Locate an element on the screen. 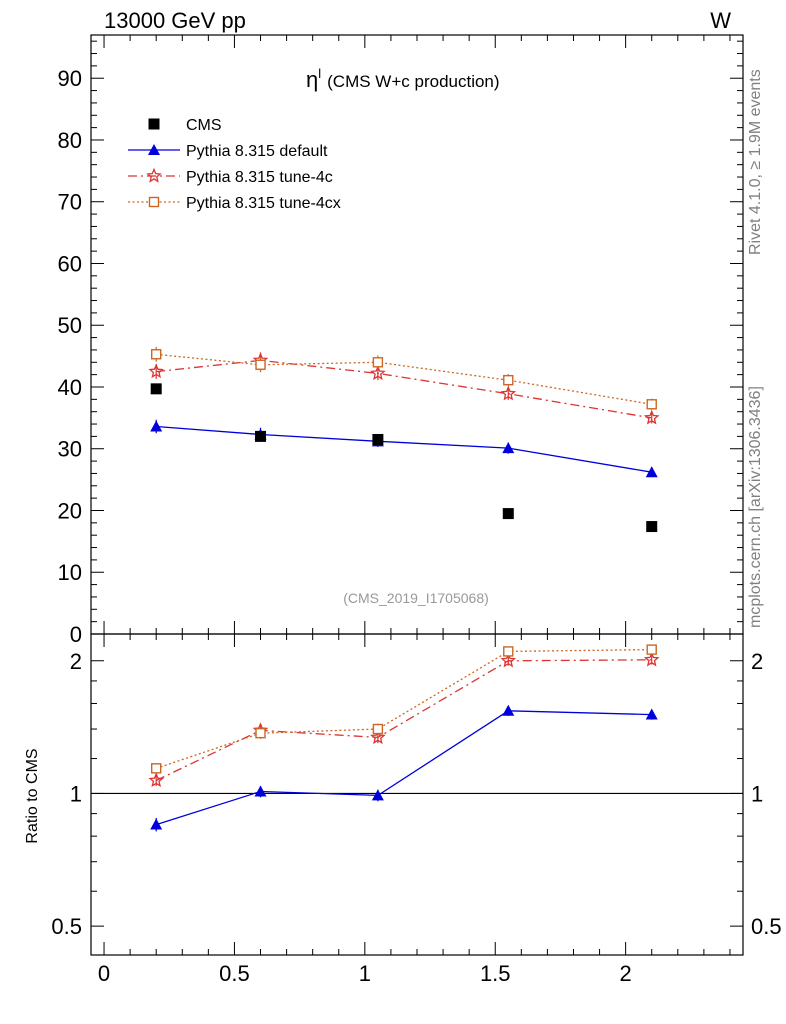 This screenshot has width=786, height=1024. main-ytick-label: 60 is located at coordinates (70, 263).